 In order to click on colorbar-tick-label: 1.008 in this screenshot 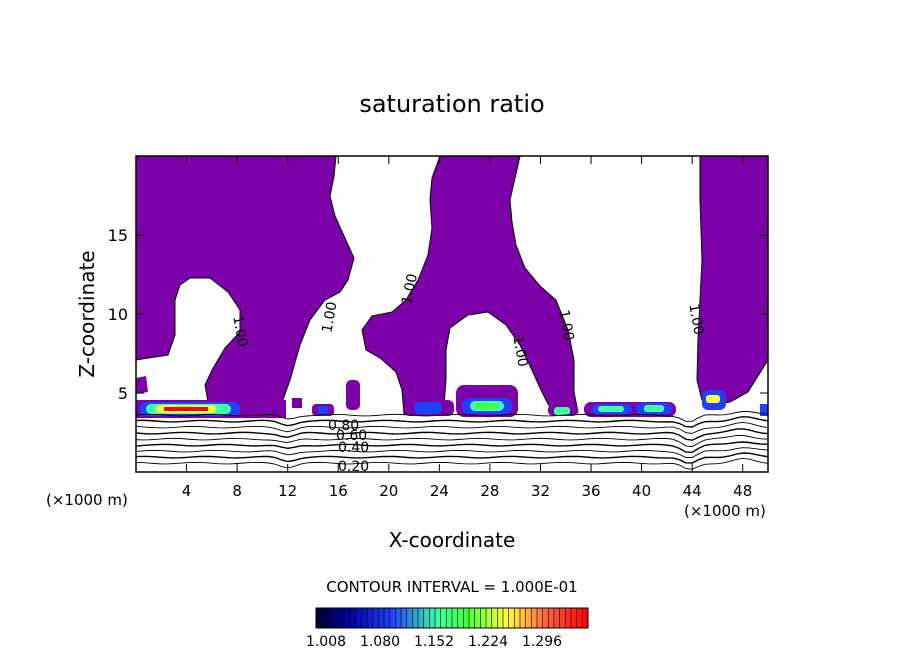, I will do `click(326, 642)`.